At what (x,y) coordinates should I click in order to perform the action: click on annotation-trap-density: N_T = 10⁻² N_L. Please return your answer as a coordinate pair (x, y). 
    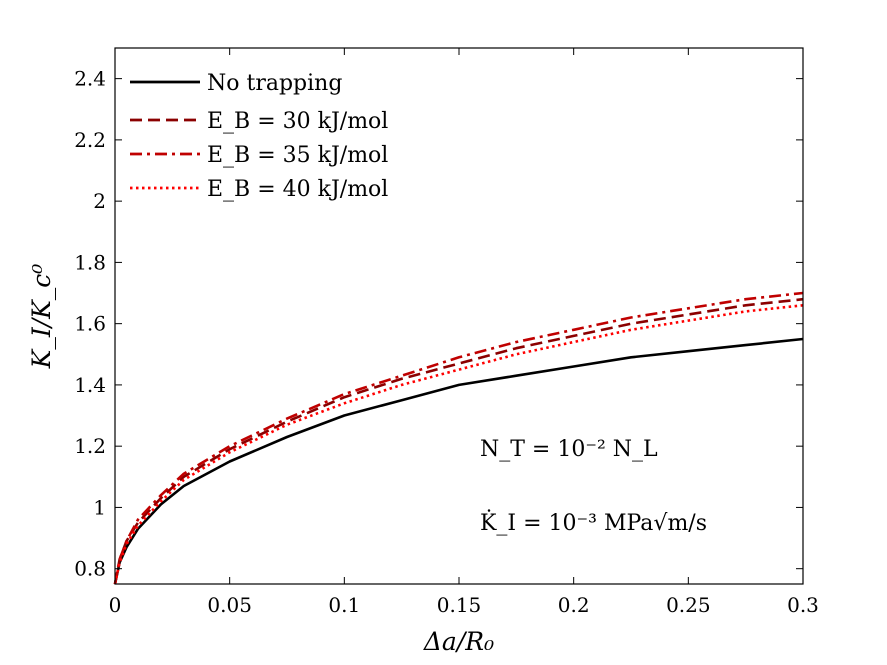
    Looking at the image, I should click on (569, 449).